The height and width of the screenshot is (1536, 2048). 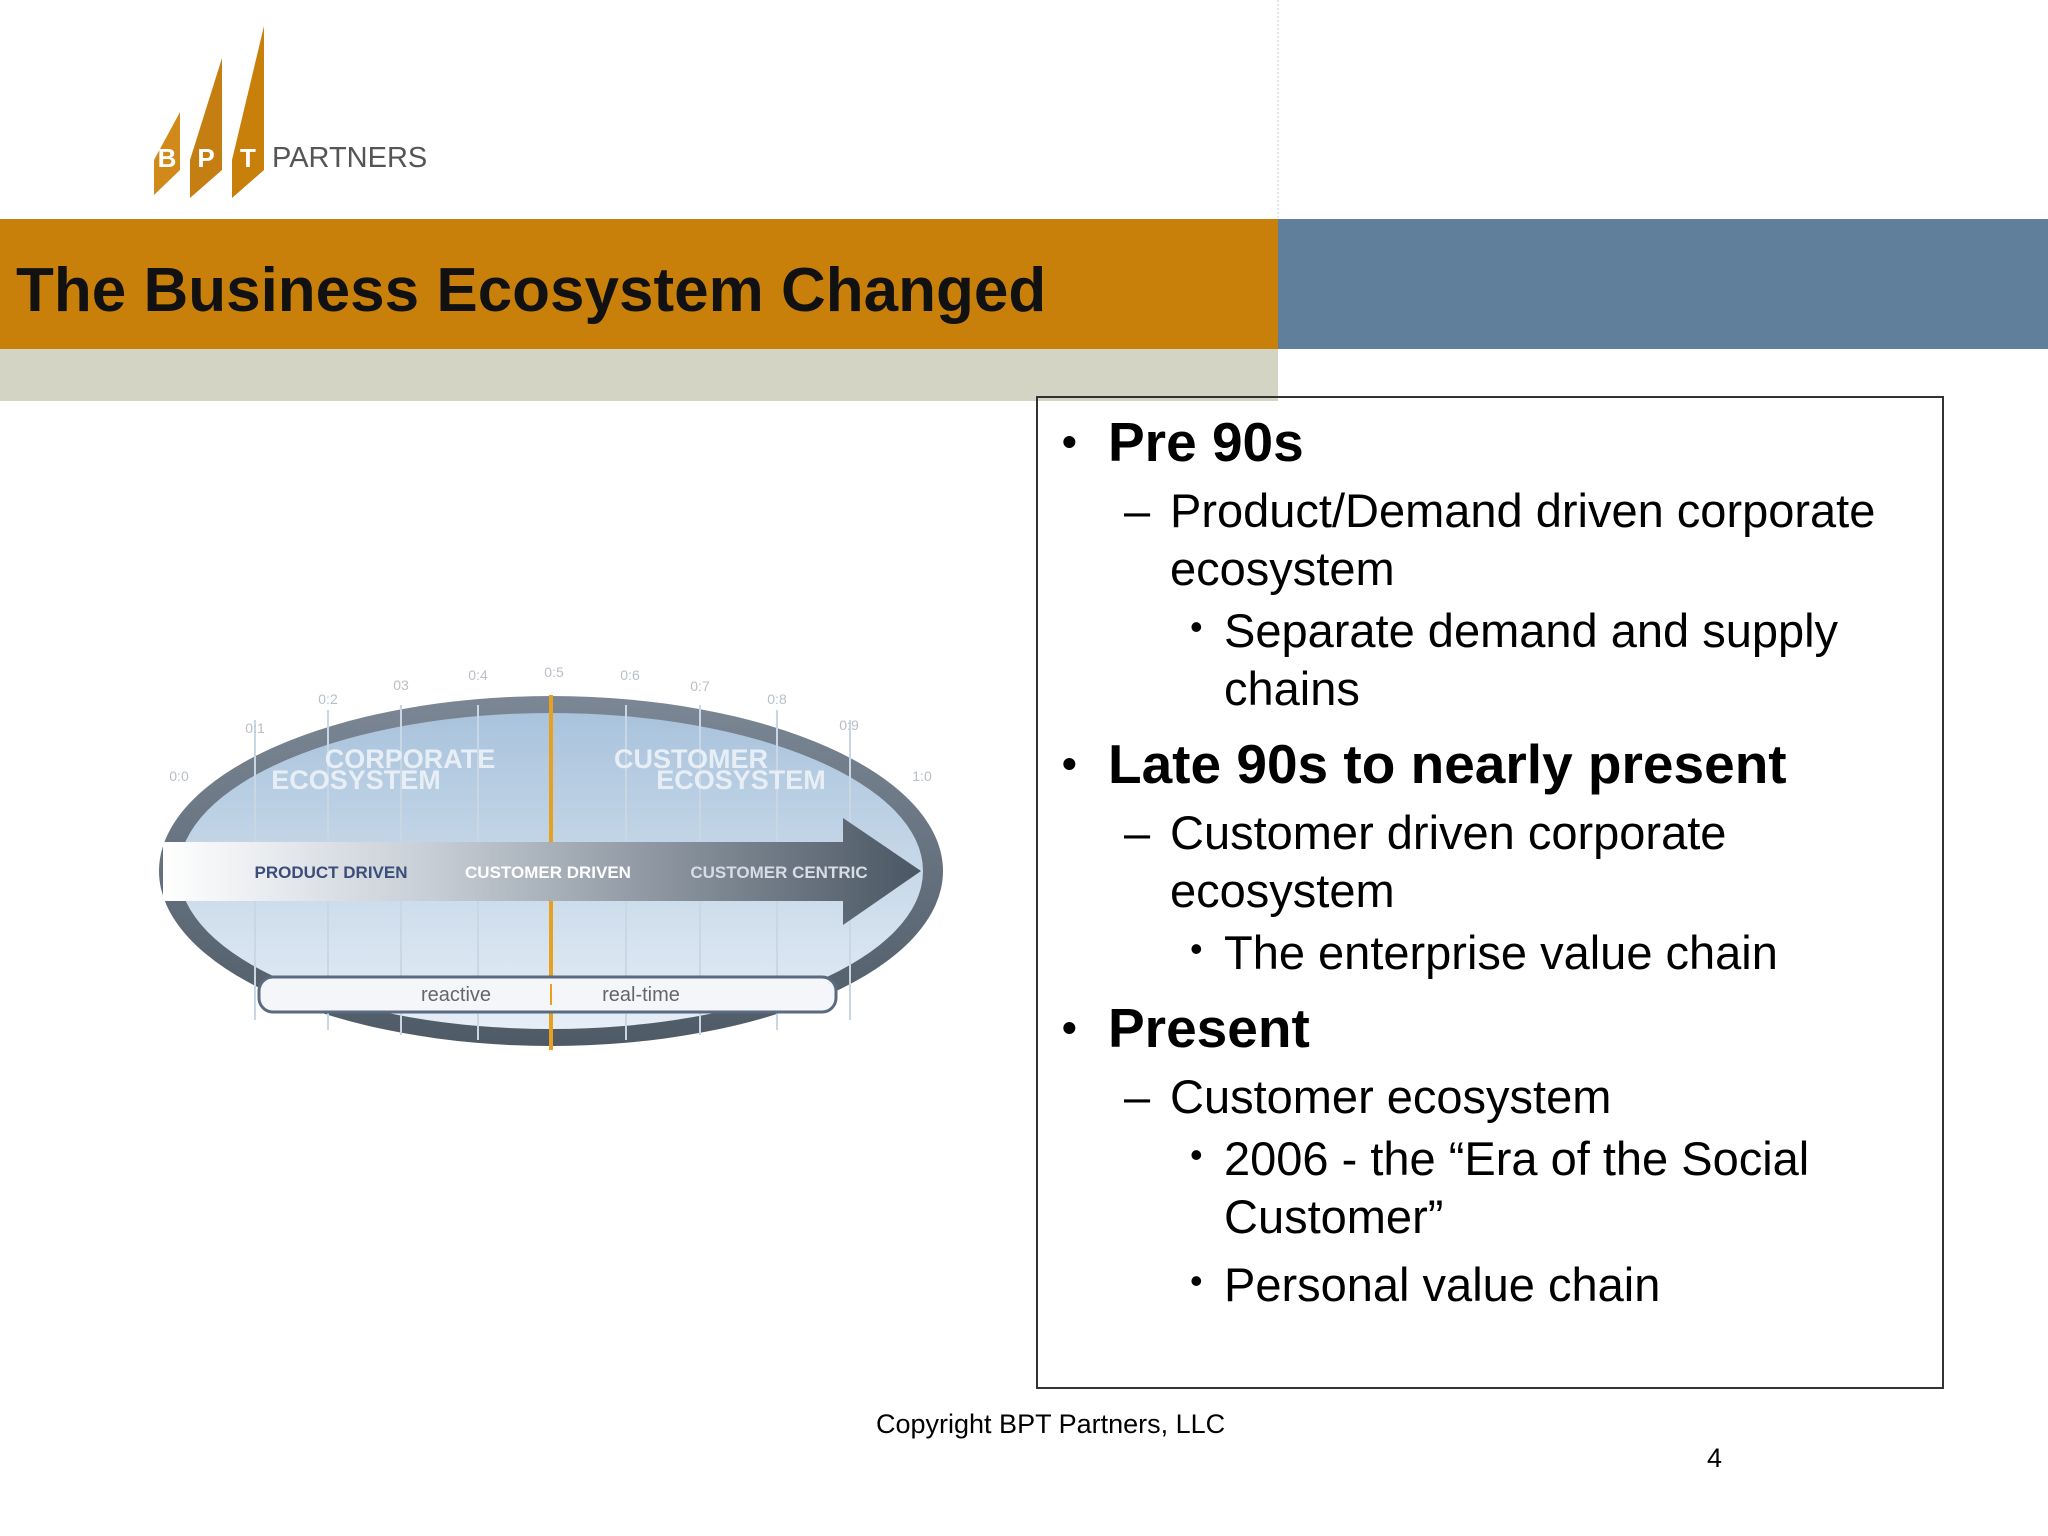 What do you see at coordinates (410, 759) in the screenshot?
I see `region-label: CORPORATE` at bounding box center [410, 759].